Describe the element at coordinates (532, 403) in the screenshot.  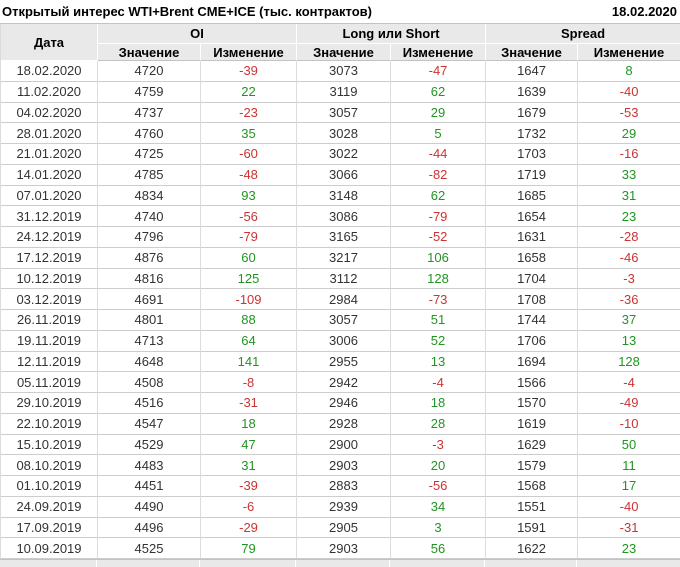
I see `spread-value-cell: 1570` at that location.